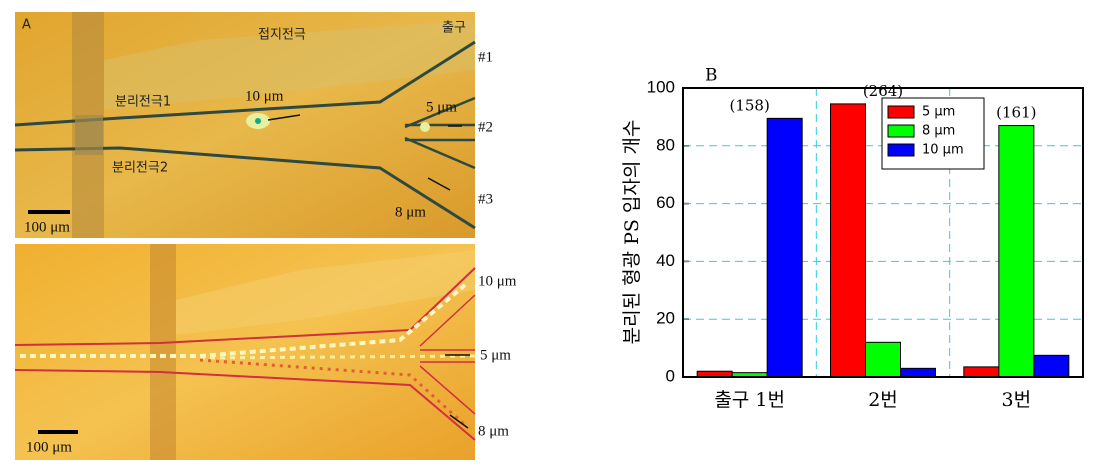 The image size is (1095, 467). I want to click on y-tick-label: 60, so click(665, 202).